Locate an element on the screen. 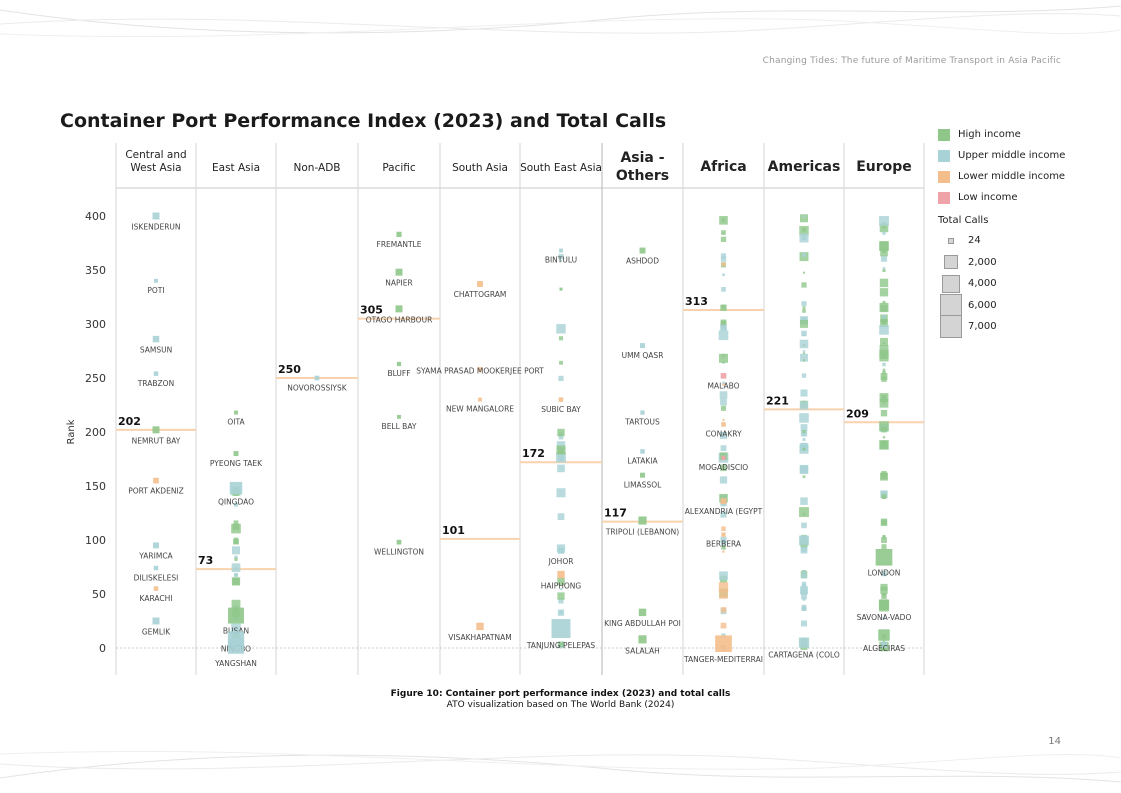 Image resolution: width=1121 pixels, height=793 pixels. port-label: SUBIC BAY is located at coordinates (561, 409).